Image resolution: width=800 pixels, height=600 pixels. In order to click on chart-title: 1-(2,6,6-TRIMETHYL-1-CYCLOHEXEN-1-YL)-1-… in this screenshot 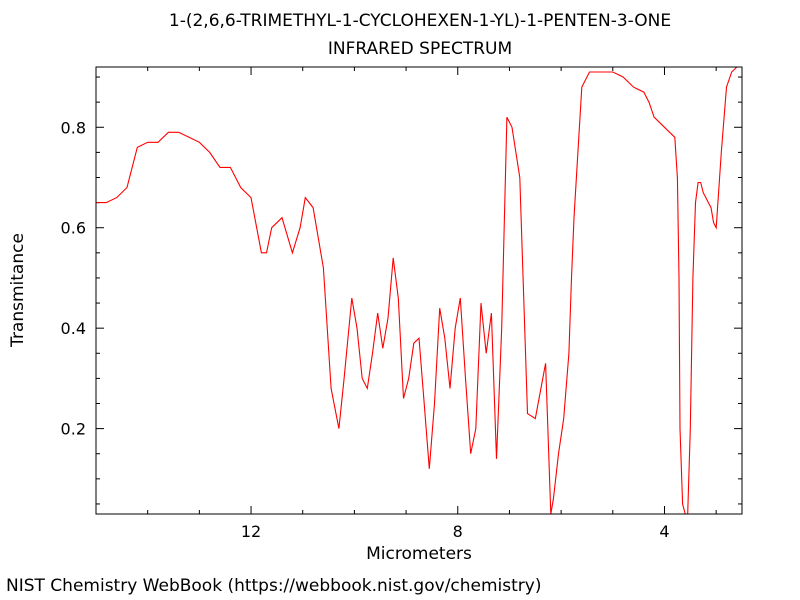, I will do `click(420, 21)`.